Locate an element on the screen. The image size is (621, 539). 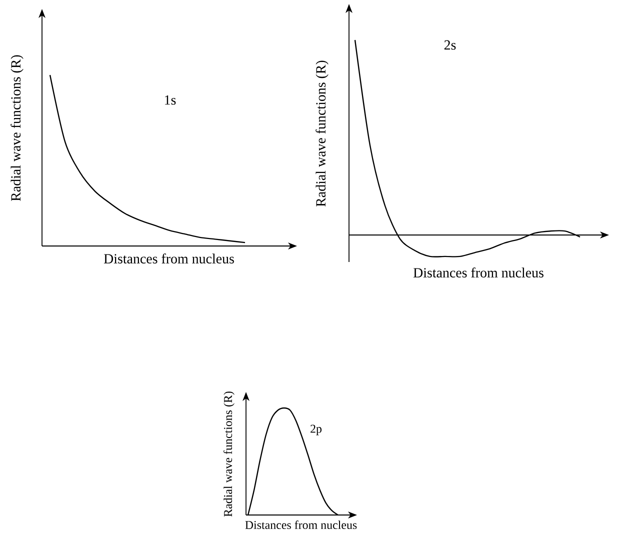
series-label: 2p is located at coordinates (316, 430).